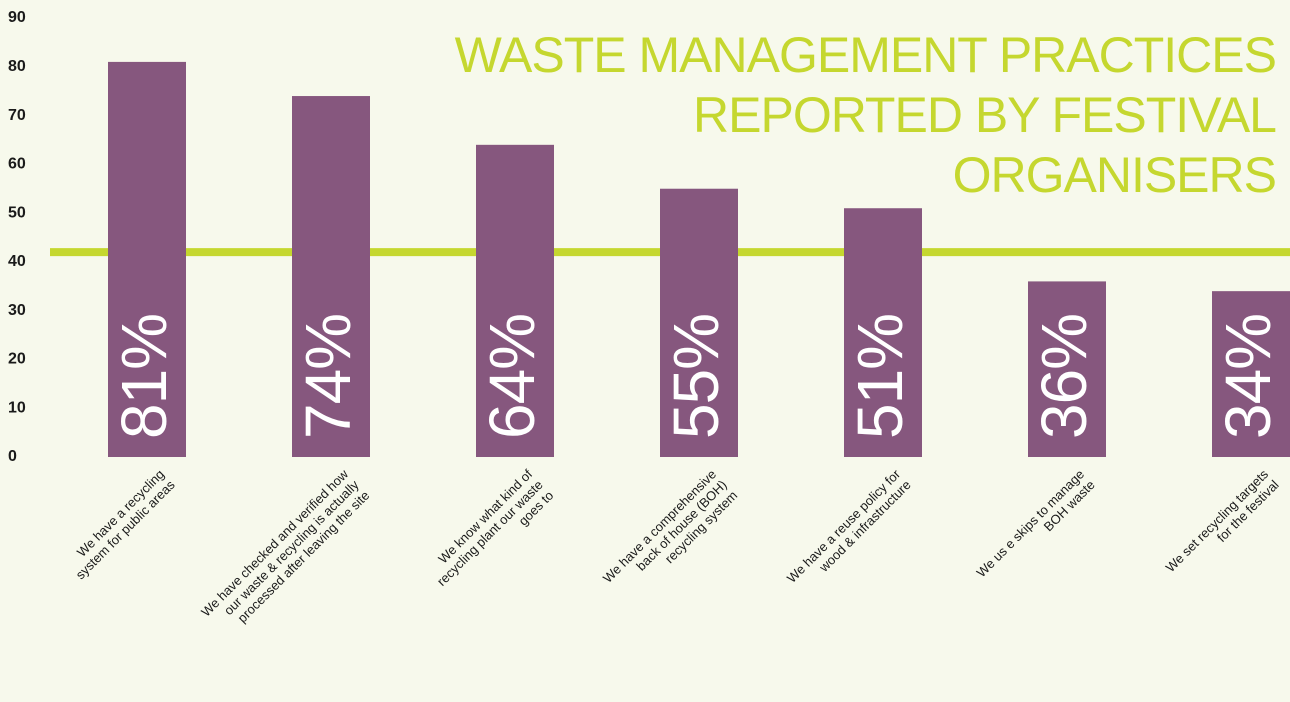  I want to click on value-label: 36%, so click(1064, 376).